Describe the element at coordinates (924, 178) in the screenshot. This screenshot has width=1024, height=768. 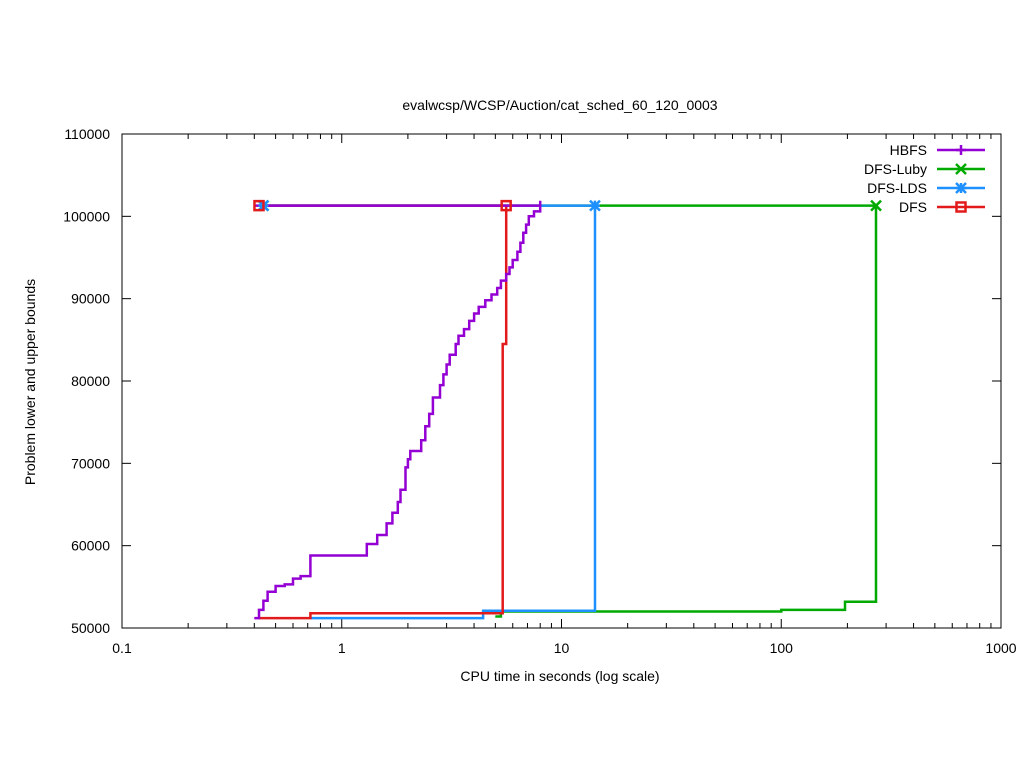
I see `legend: HBFS DFS-Luby DFS-LDS DFS` at that location.